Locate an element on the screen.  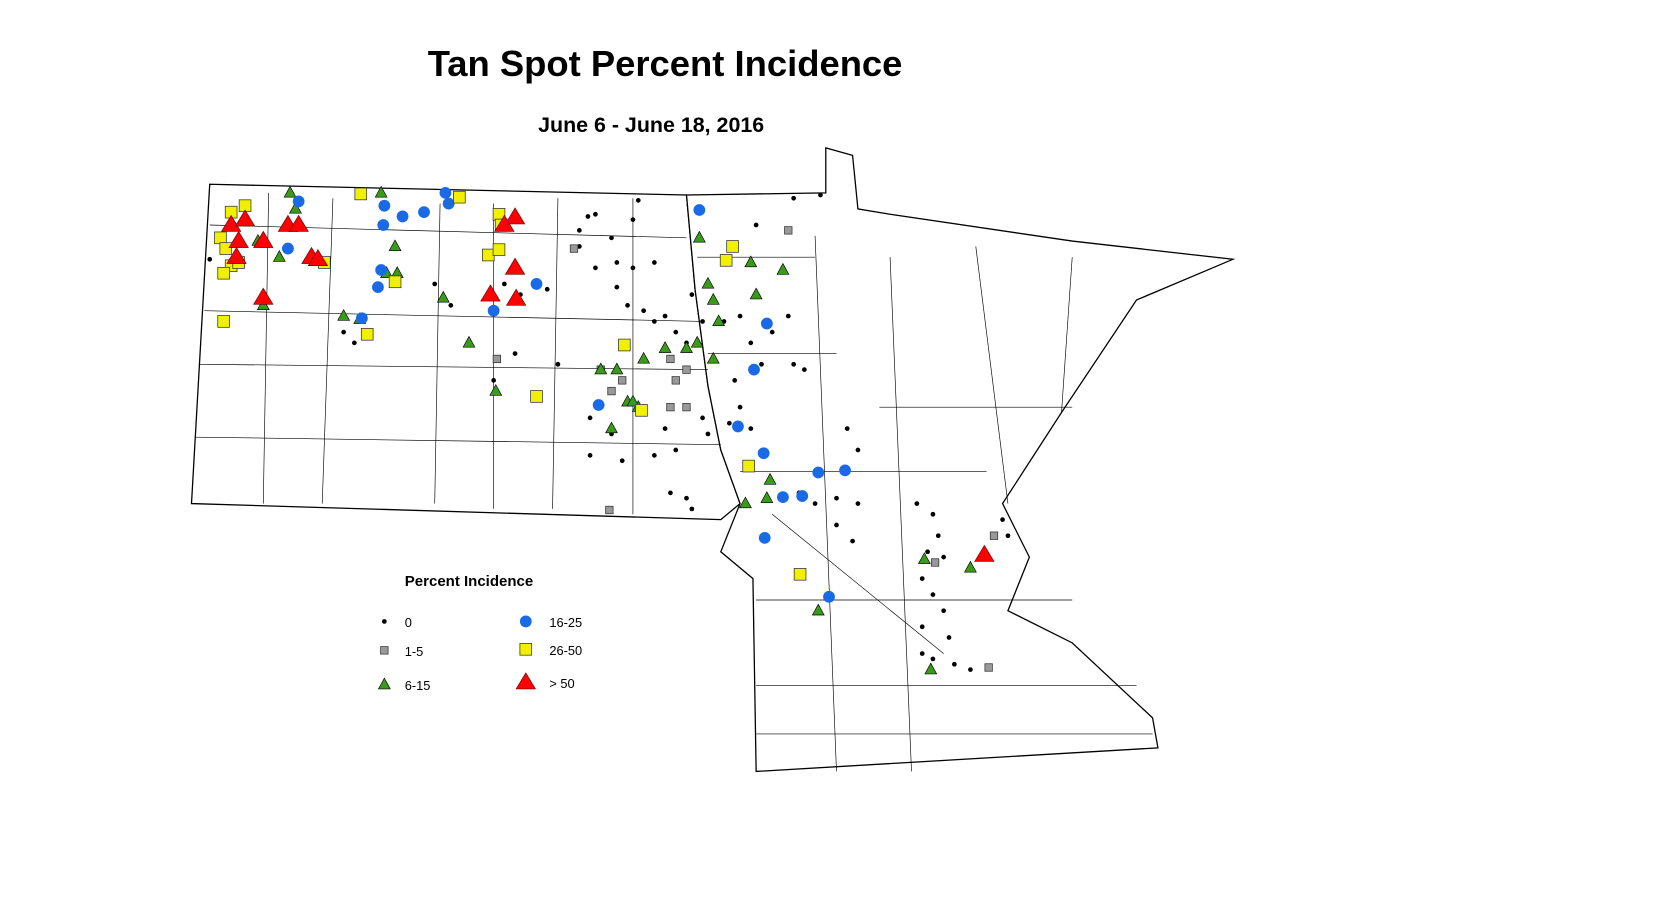
legend: 0 1-5 6-15 16-25 26-50 > 50 is located at coordinates (479, 654).